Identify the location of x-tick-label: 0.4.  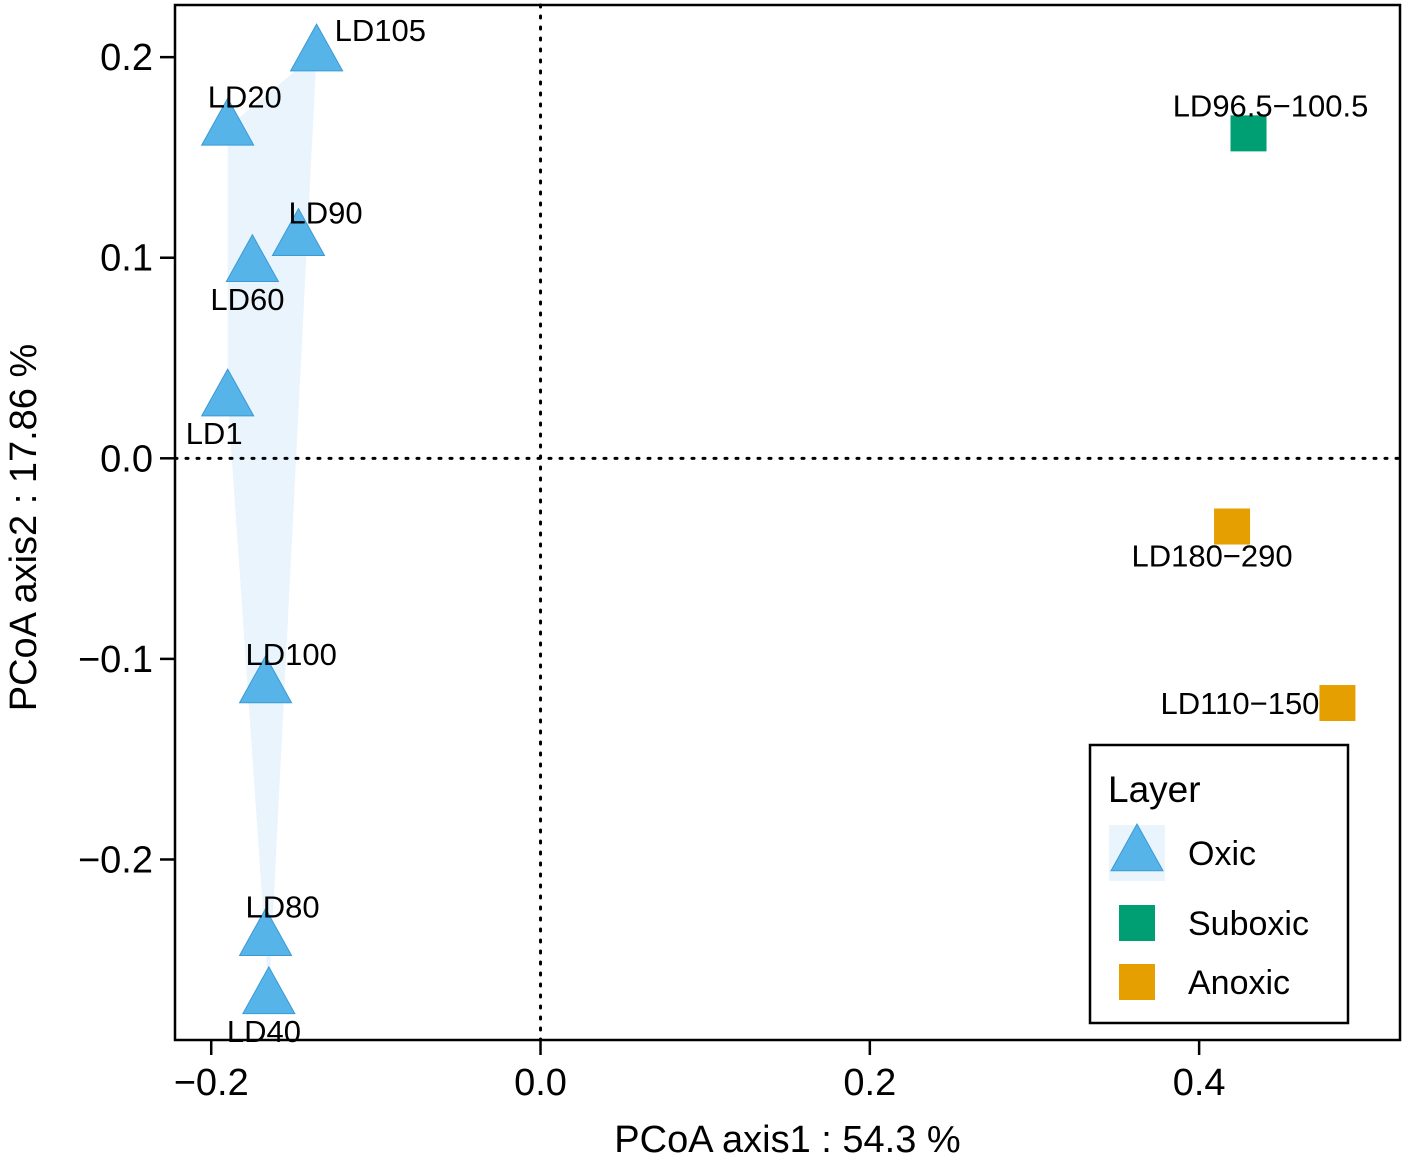
(1199, 1083).